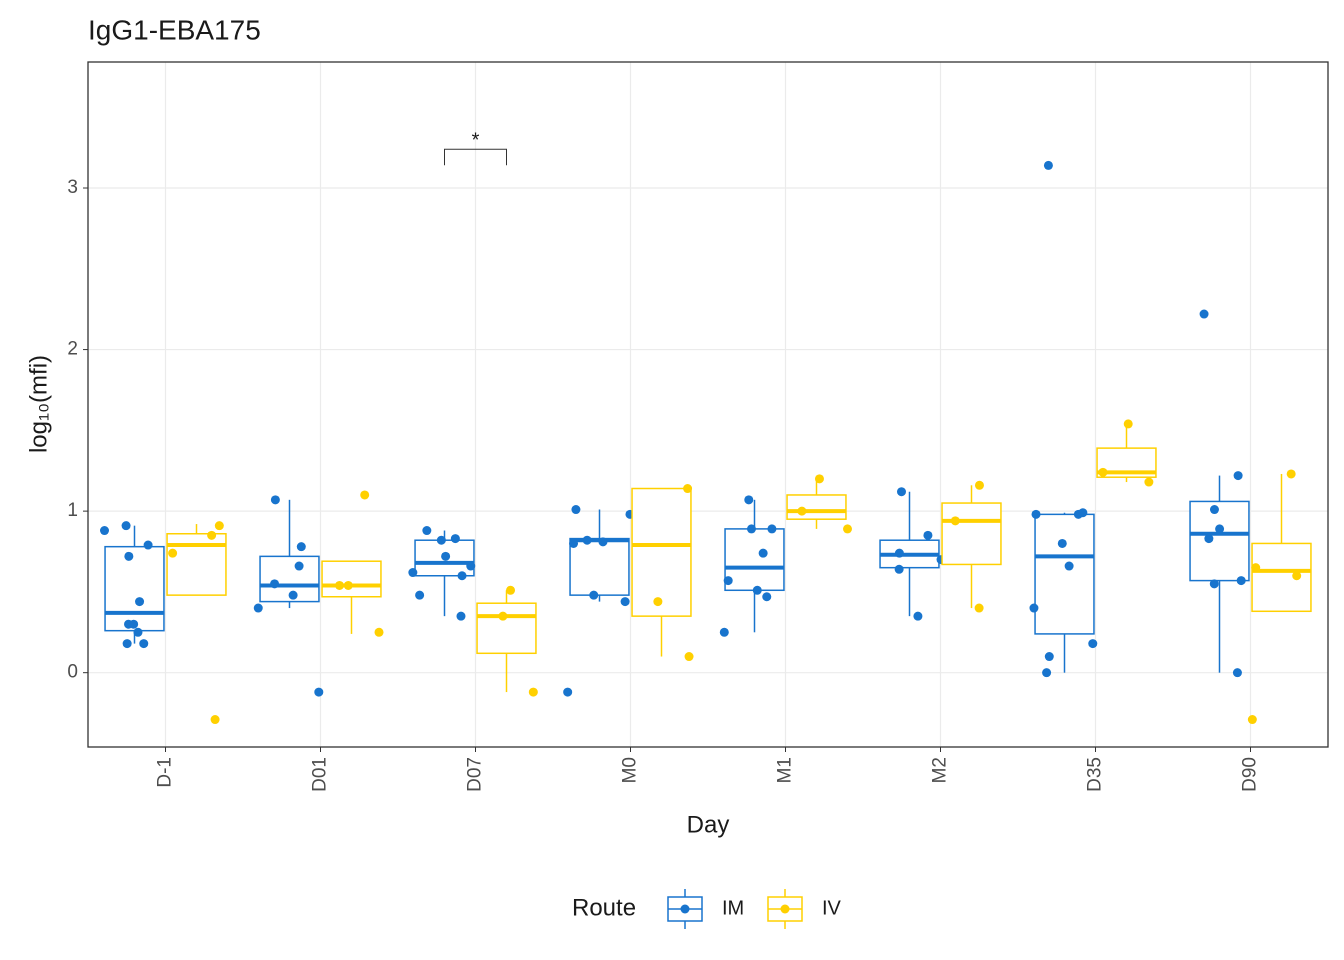 Image resolution: width=1344 pixels, height=960 pixels. Describe the element at coordinates (38, 404) in the screenshot. I see `y-axis-title: log₁₀(mfi)` at that location.